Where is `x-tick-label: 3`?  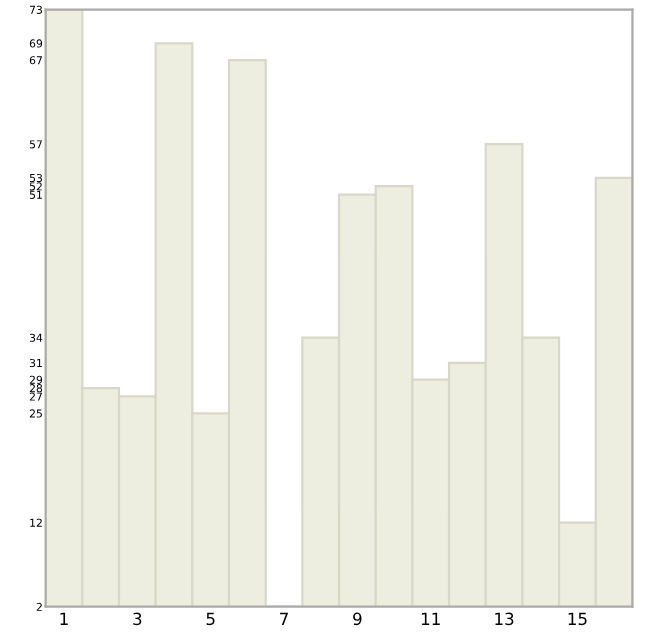 x-tick-label: 3 is located at coordinates (137, 619).